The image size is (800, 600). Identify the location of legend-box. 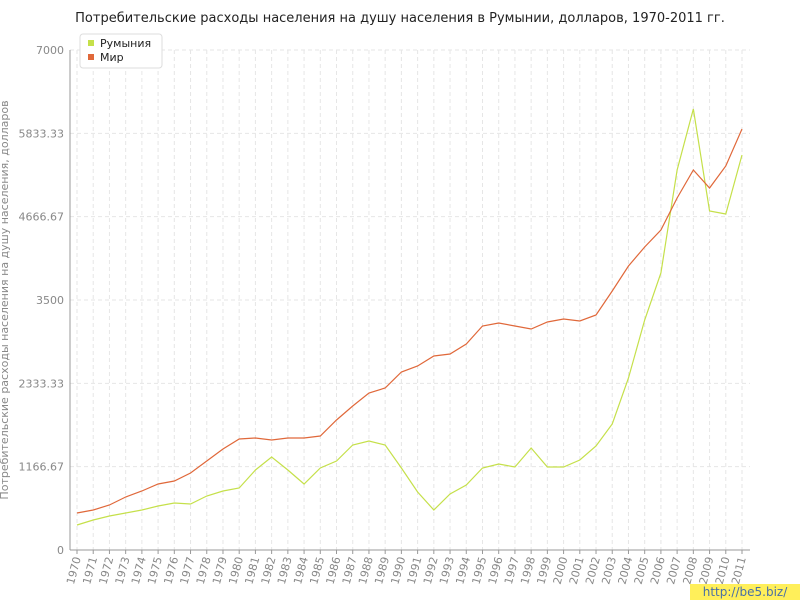
(121, 51).